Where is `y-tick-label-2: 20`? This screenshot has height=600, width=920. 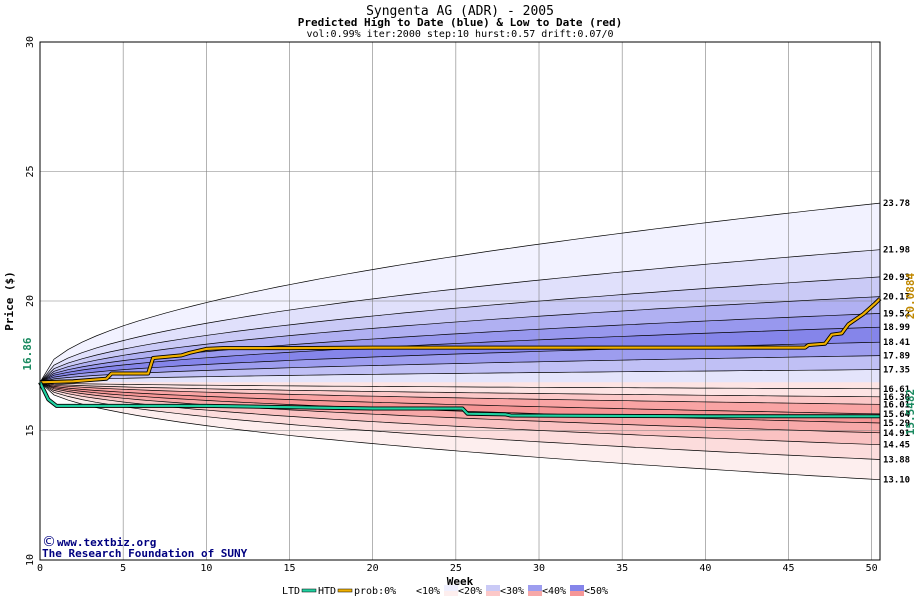
y-tick-label-2: 20 is located at coordinates (30, 301).